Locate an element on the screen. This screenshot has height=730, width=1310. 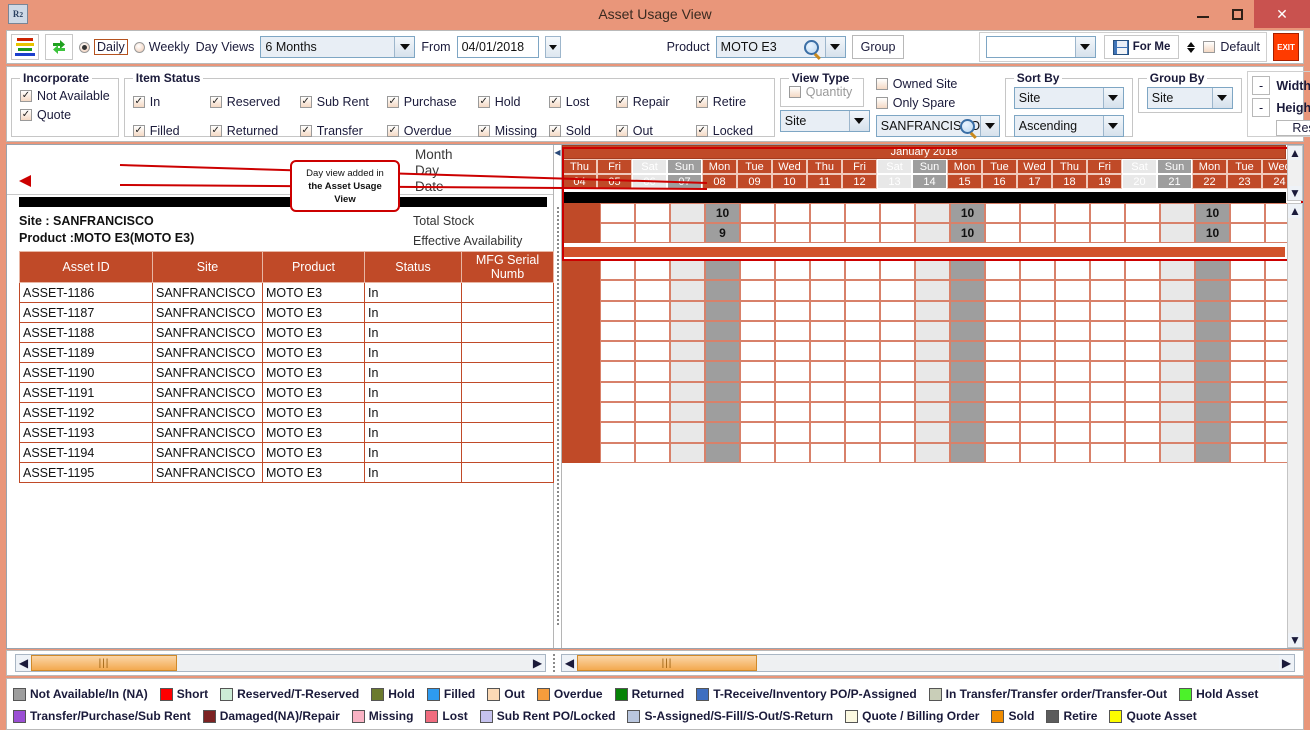
checkbox-retire: ✓ Retire is located at coordinates (730, 102).